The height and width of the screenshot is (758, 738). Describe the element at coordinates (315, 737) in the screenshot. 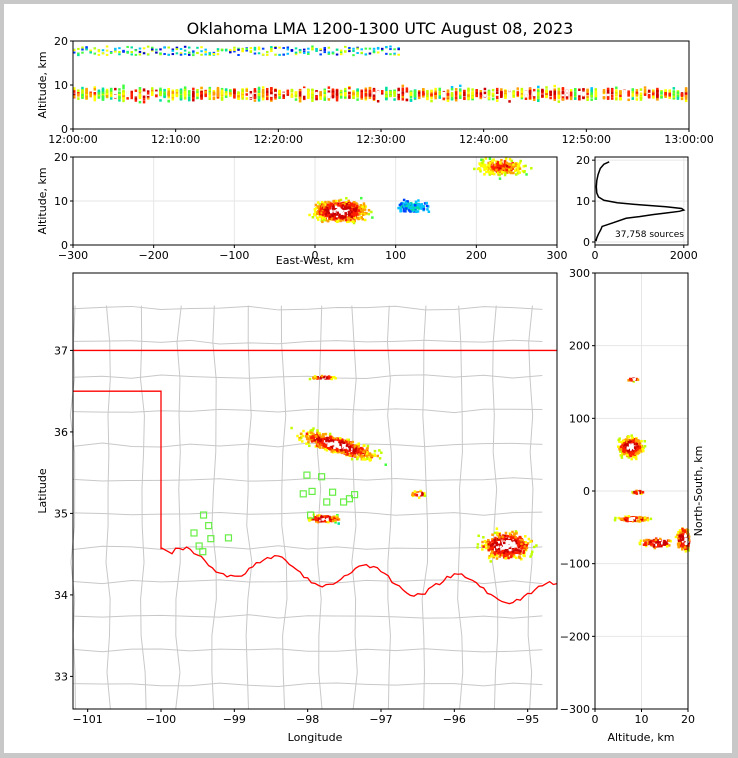

I see `plan-view-xlabel: Longitude` at that location.